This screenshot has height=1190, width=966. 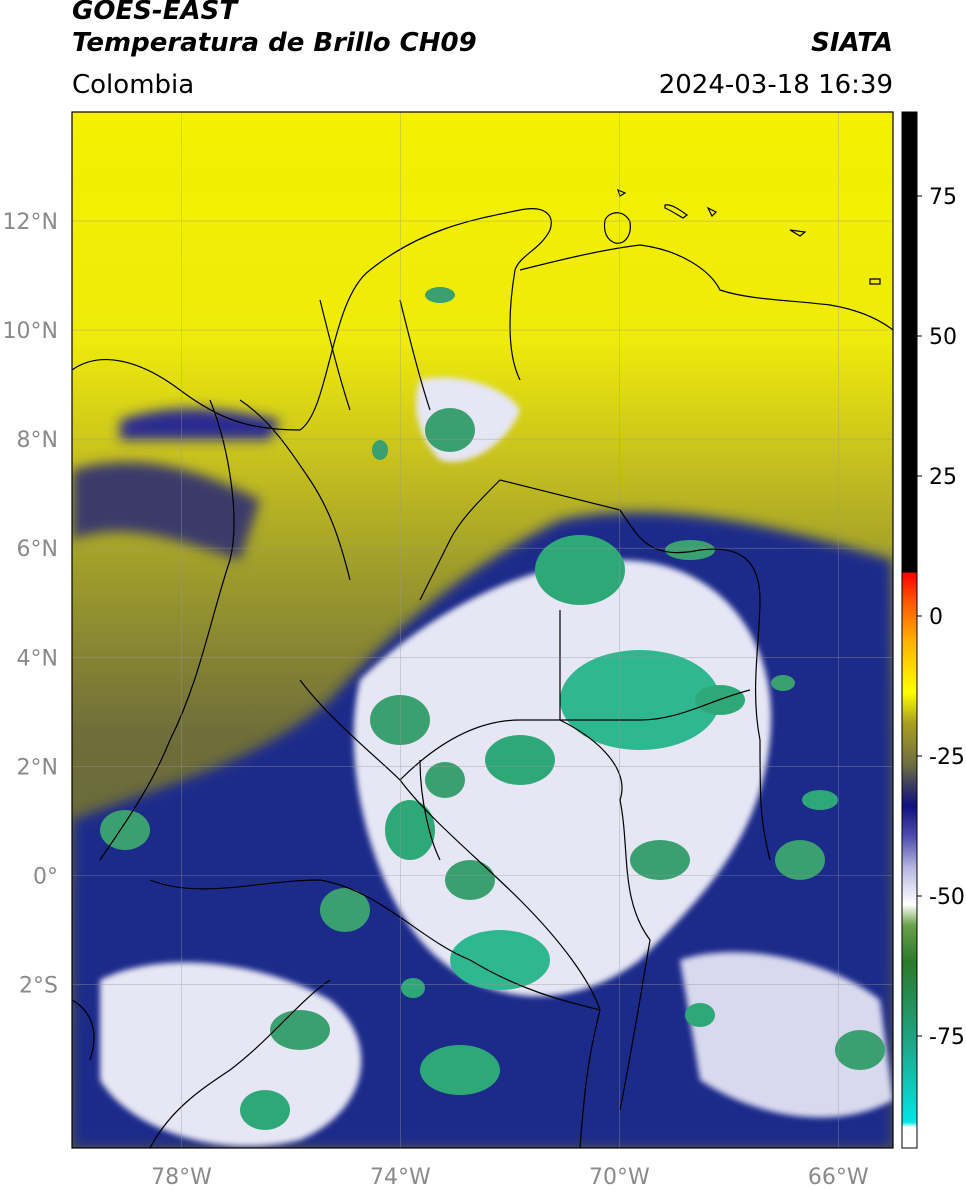 I want to click on lat-tick-label: 10°N, so click(x=30, y=331).